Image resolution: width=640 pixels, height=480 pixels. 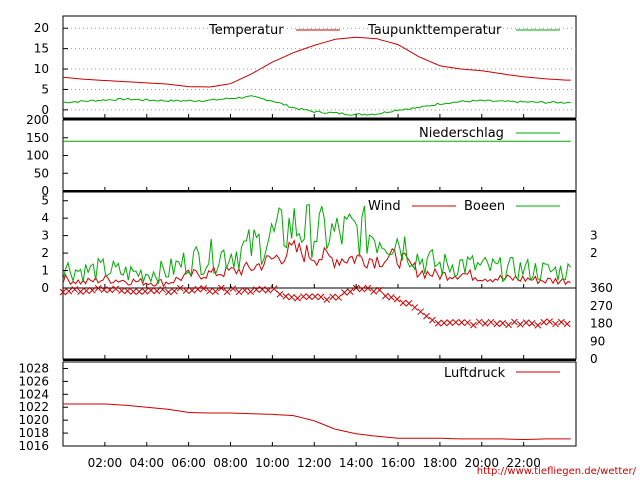 What do you see at coordinates (45, 288) in the screenshot?
I see `y-tick-label: 0` at bounding box center [45, 288].